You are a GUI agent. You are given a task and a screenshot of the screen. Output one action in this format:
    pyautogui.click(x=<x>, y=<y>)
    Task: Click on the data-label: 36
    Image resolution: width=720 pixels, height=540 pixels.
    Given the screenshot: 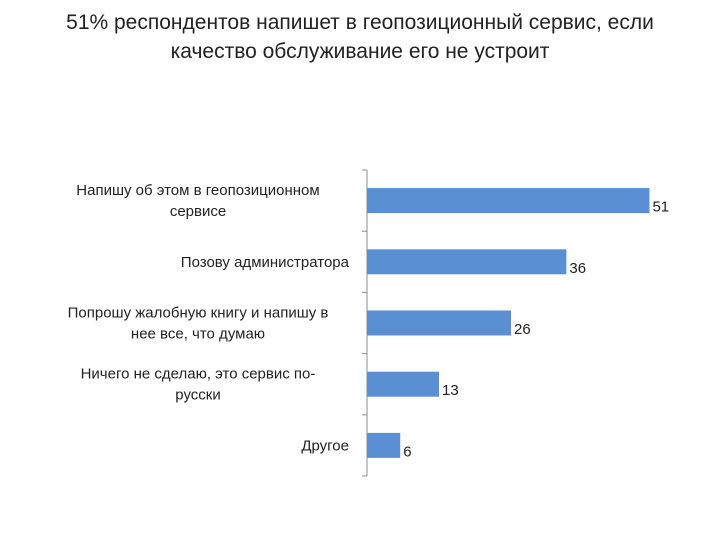 What is the action you would take?
    pyautogui.click(x=577, y=268)
    